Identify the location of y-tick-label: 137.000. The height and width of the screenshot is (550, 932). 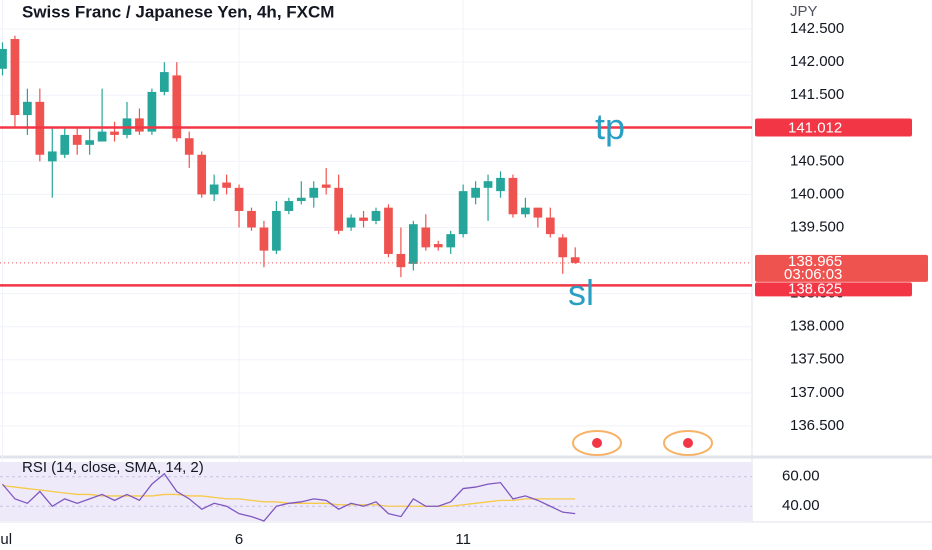
(817, 392).